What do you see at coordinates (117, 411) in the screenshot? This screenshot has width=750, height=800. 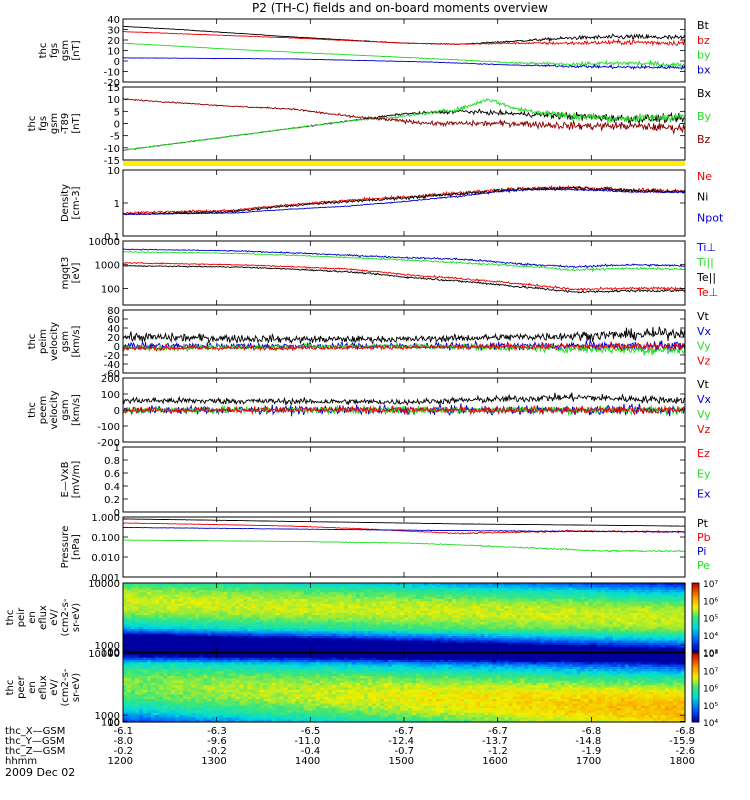 I see `y-tick-label: 0` at bounding box center [117, 411].